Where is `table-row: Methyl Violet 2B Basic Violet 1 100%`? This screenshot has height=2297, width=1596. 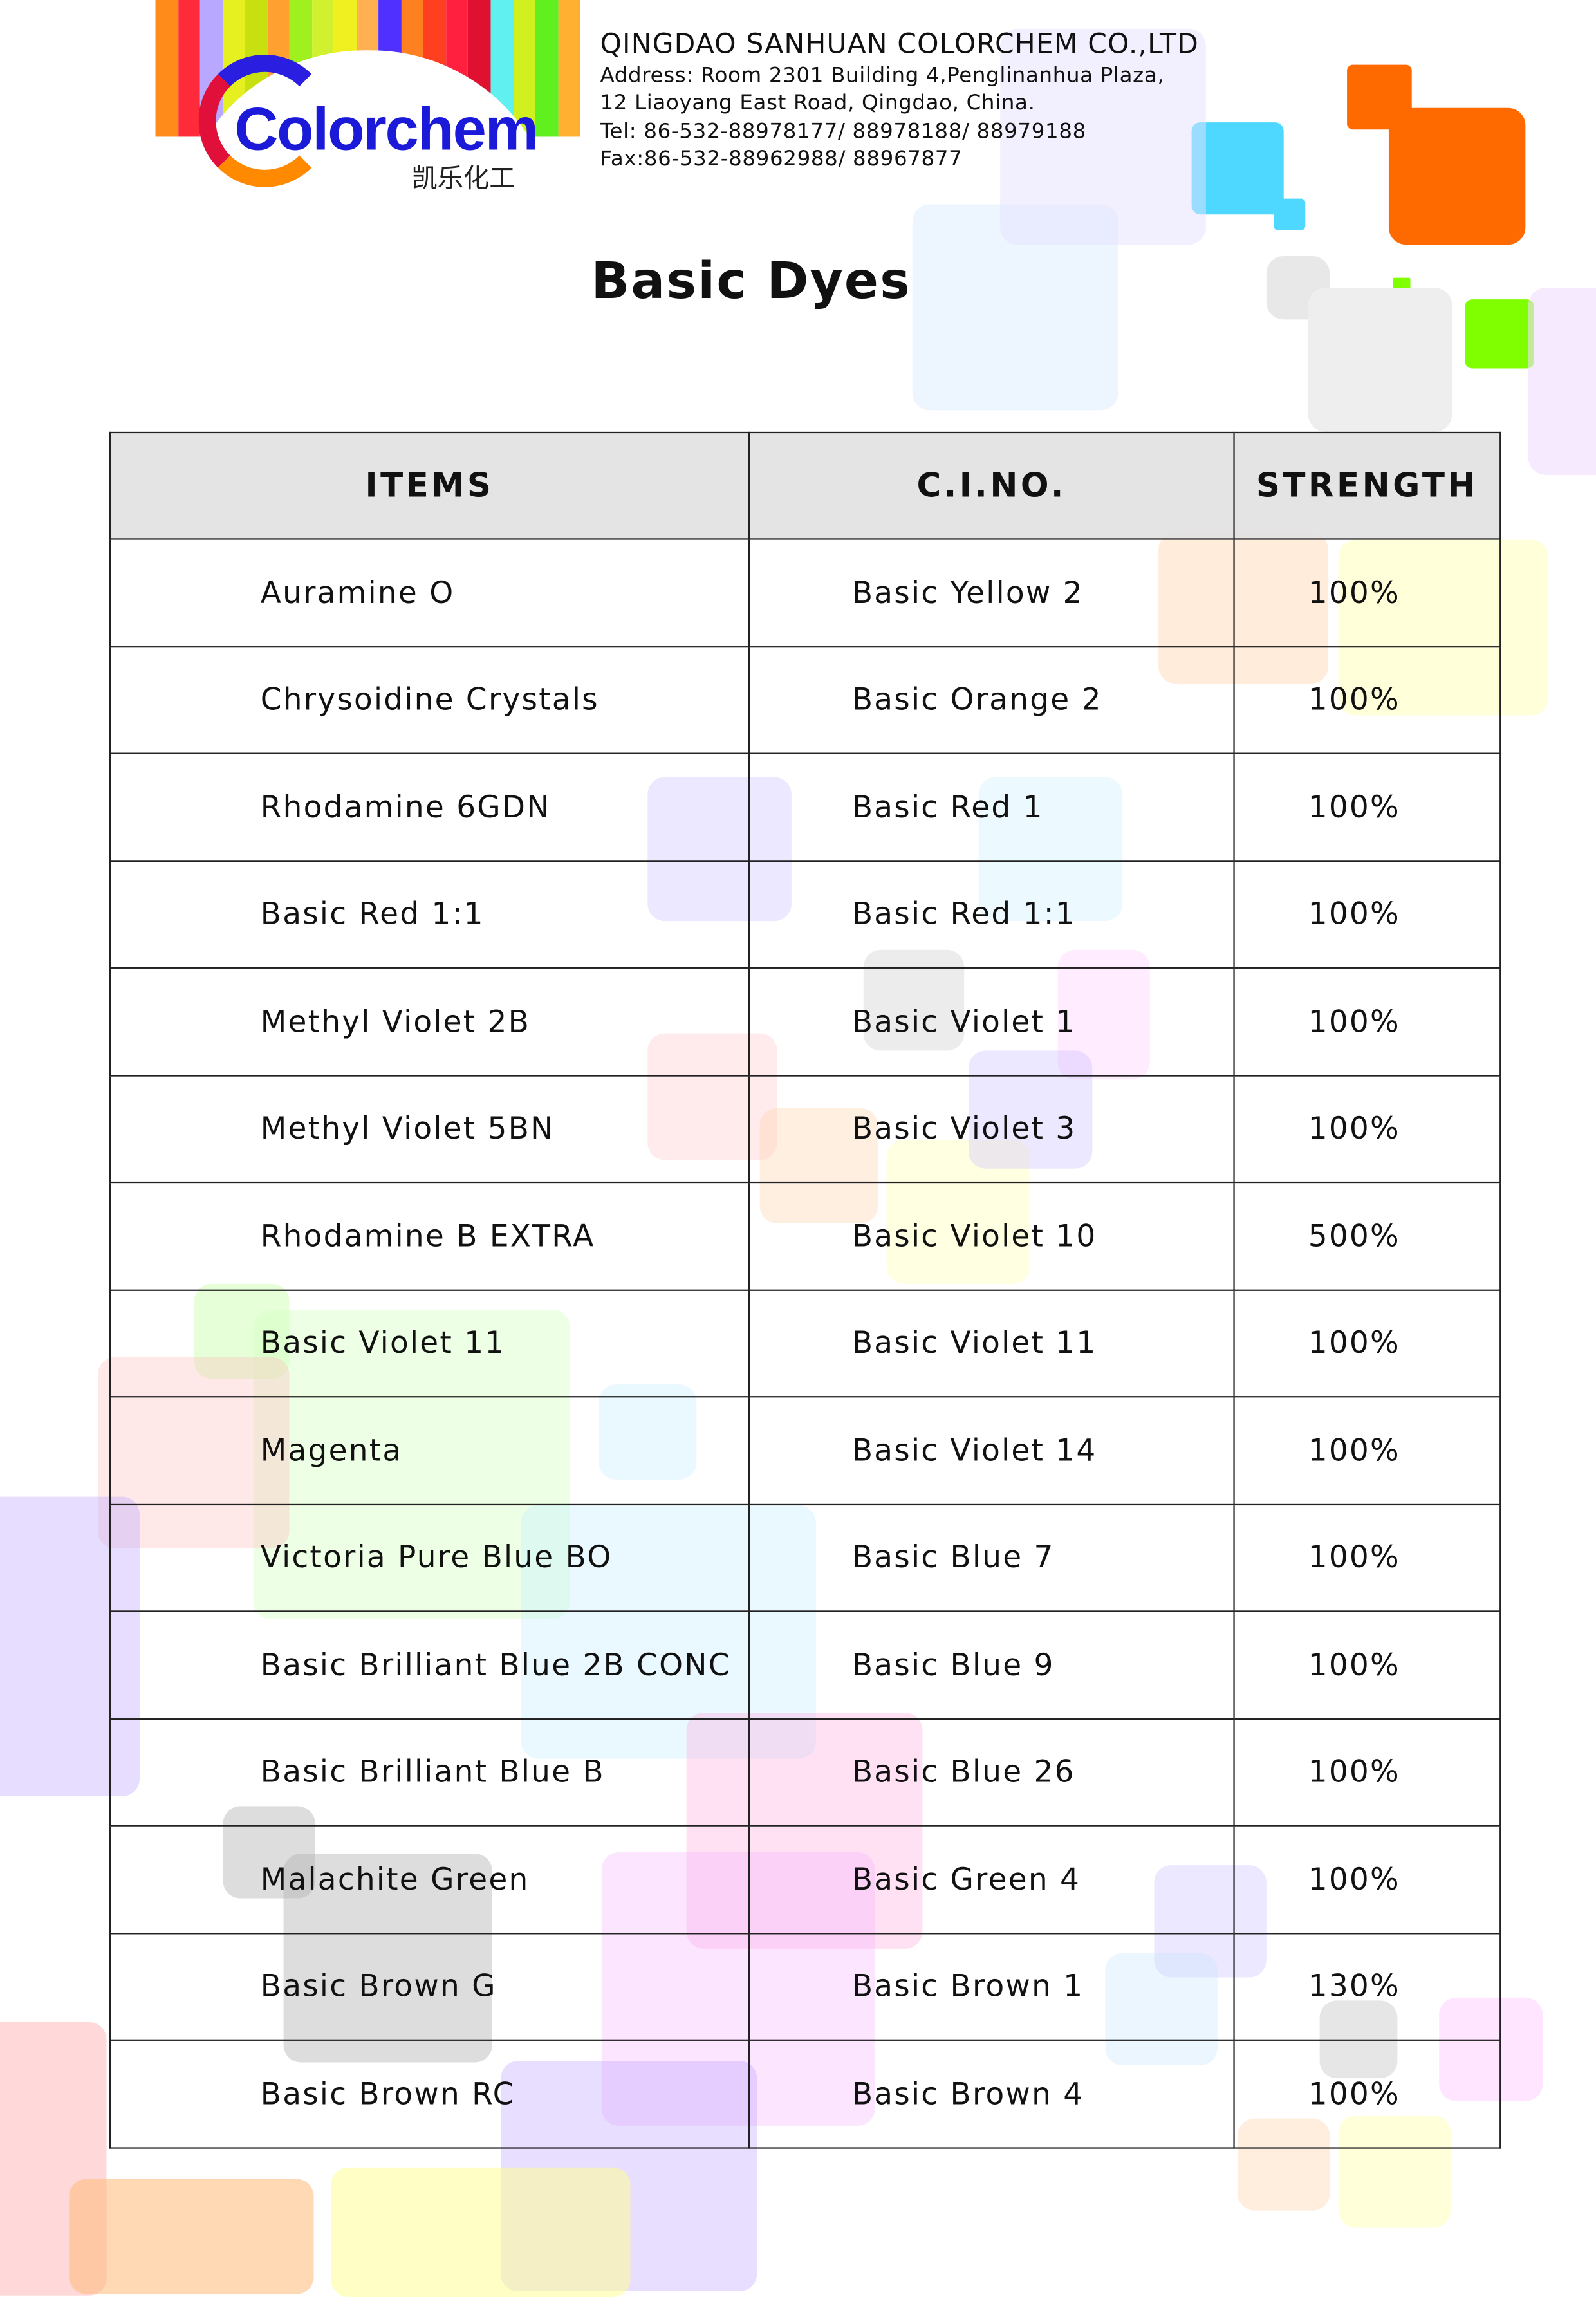 table-row: Methyl Violet 2B Basic Violet 1 100% is located at coordinates (805, 1022).